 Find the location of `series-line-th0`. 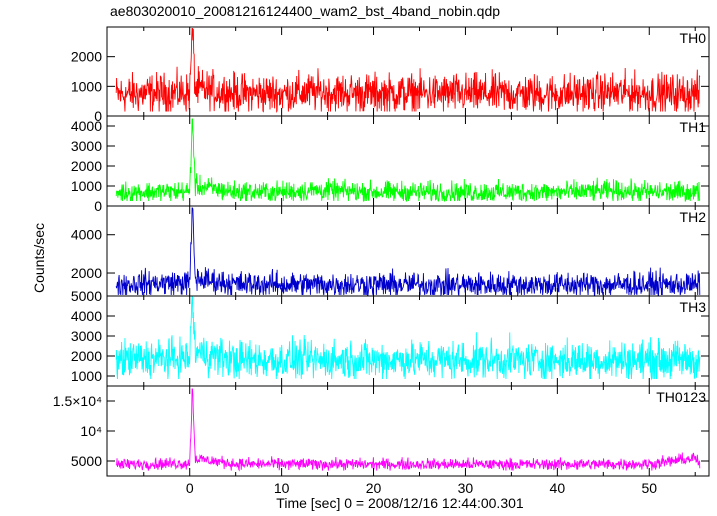

series-line-th0 is located at coordinates (408, 71).